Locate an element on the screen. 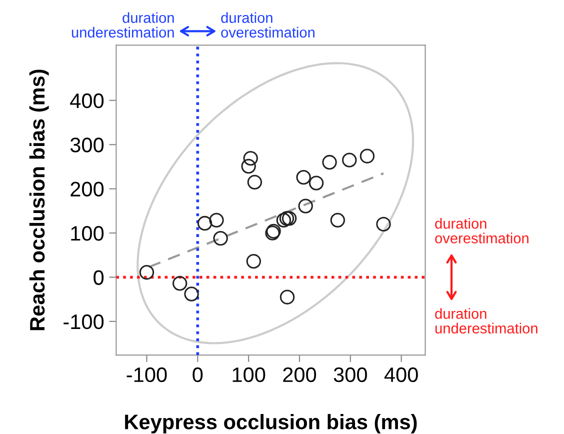  x-tick-label: 300 is located at coordinates (350, 374).